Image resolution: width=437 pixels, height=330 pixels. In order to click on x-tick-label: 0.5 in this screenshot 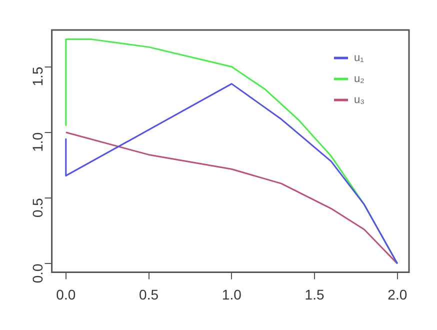, I will do `click(149, 294)`.